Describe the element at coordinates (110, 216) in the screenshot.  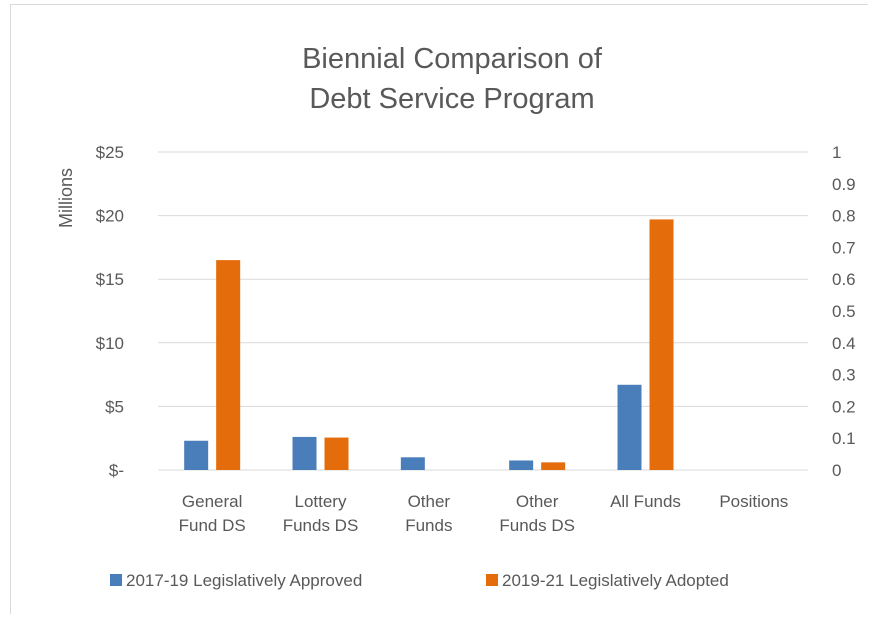
I see `y-tick-label: $20` at that location.